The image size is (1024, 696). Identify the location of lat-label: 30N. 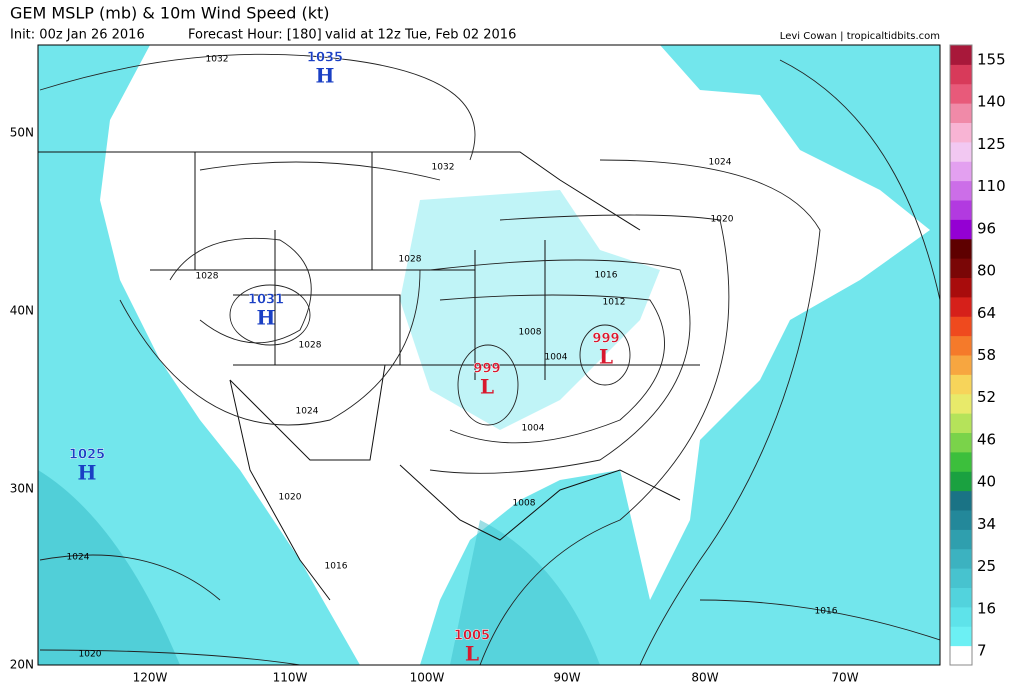
(22, 489).